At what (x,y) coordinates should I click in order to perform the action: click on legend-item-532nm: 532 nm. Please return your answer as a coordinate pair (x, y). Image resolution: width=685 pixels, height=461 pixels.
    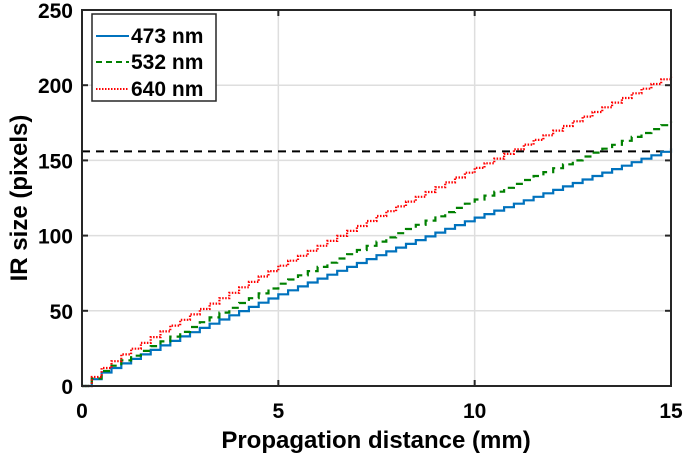
    Looking at the image, I should click on (149, 62).